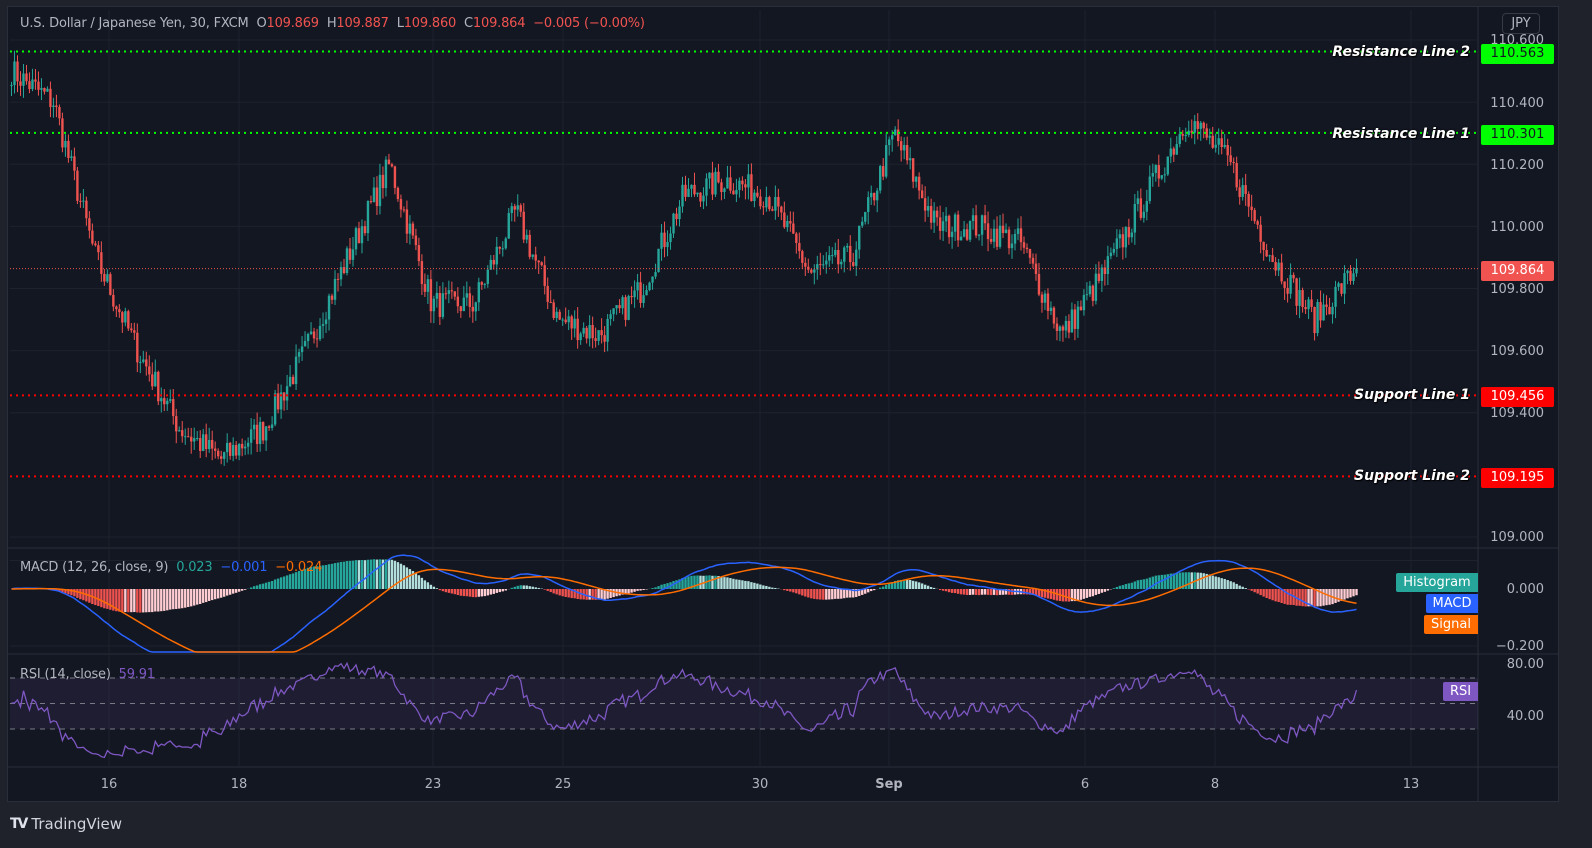  I want to click on brand-name: TradingView, so click(77, 824).